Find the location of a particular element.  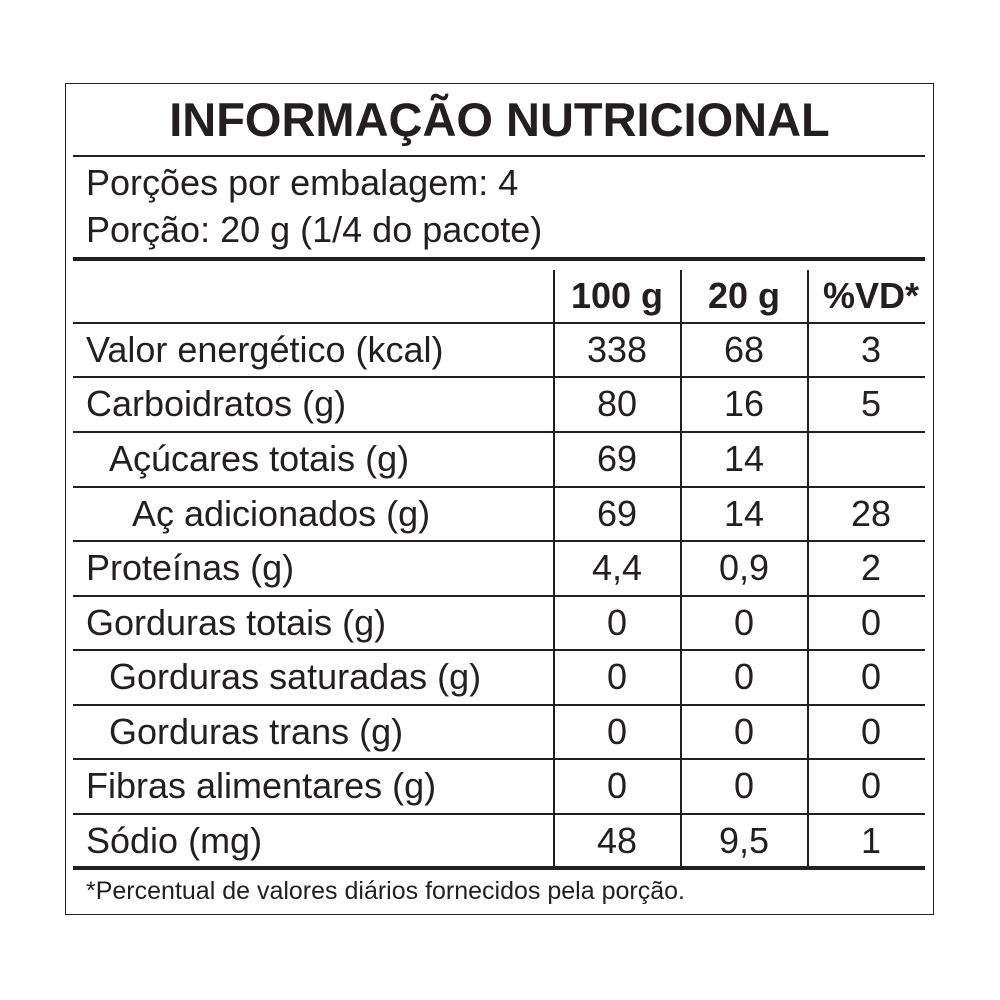

nutrient-label: Gorduras trans (g) is located at coordinates (256, 731).